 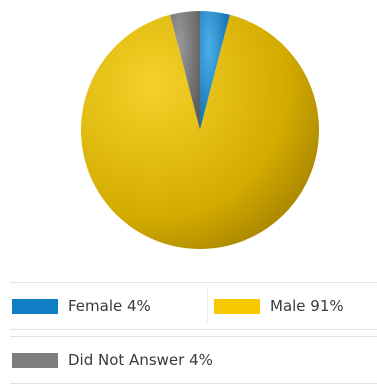 I want to click on legend-label-male: Male 91%, so click(x=307, y=306).